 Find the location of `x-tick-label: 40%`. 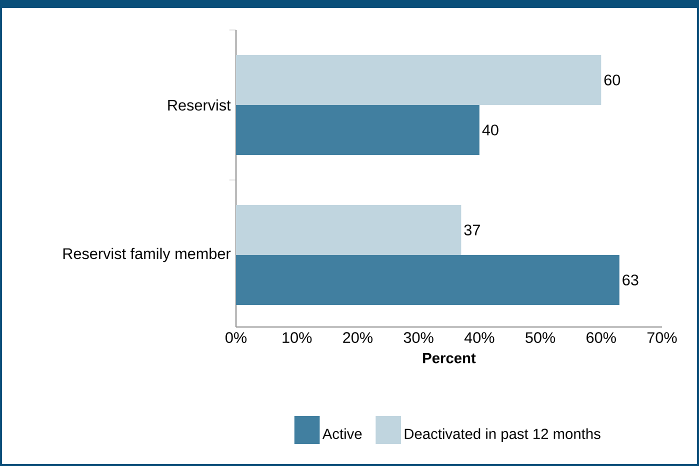

x-tick-label: 40% is located at coordinates (479, 337).